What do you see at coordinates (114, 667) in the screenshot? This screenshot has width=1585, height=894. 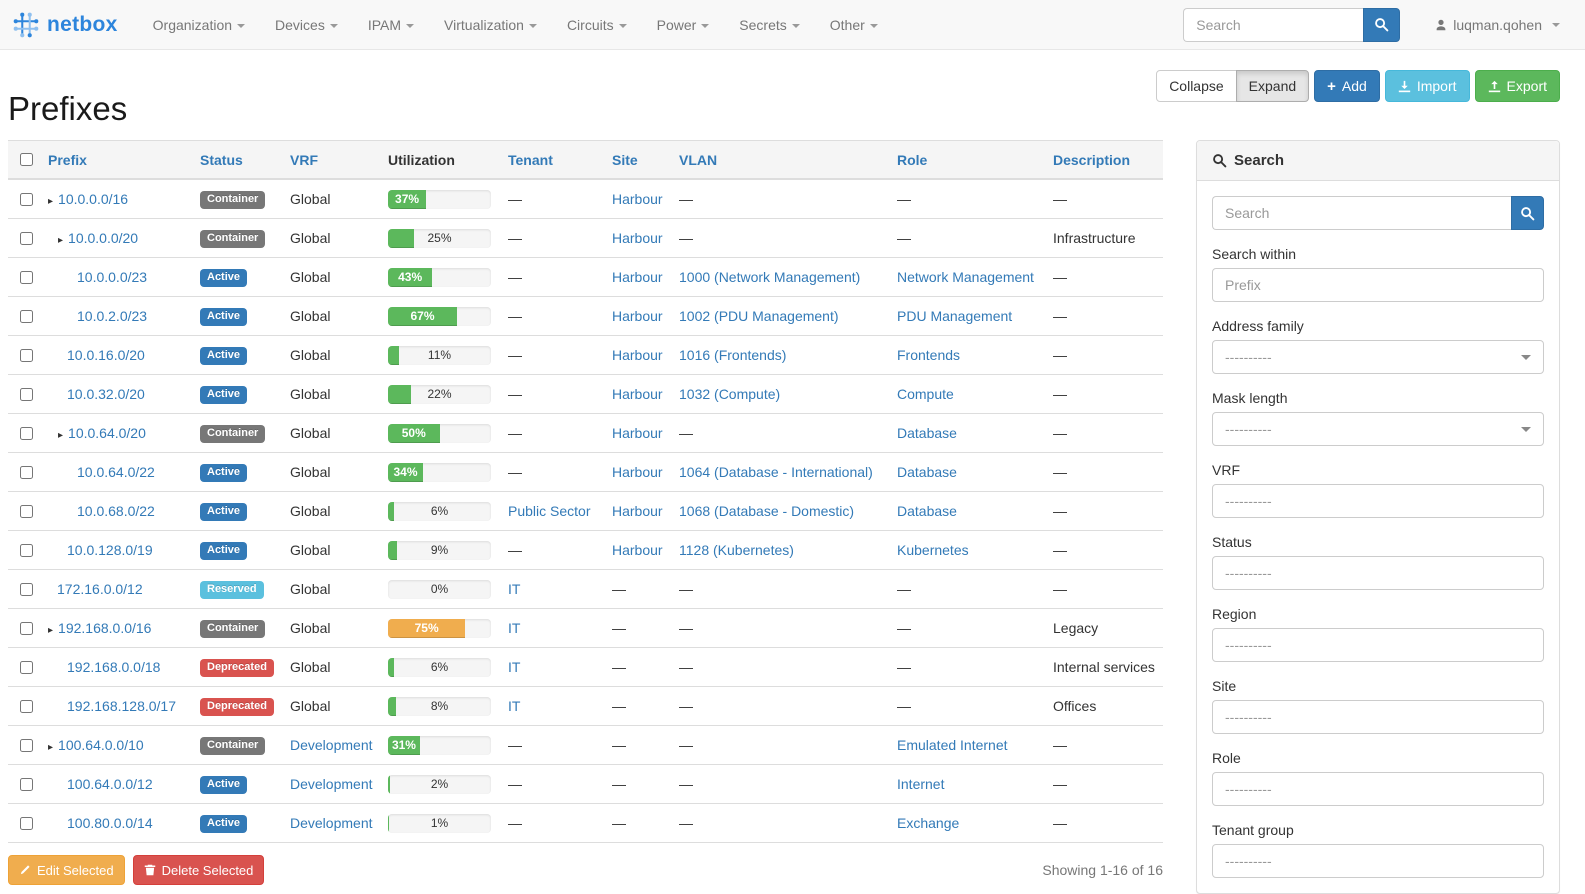 I see `prefix-link: 192.168.0.0/18` at bounding box center [114, 667].